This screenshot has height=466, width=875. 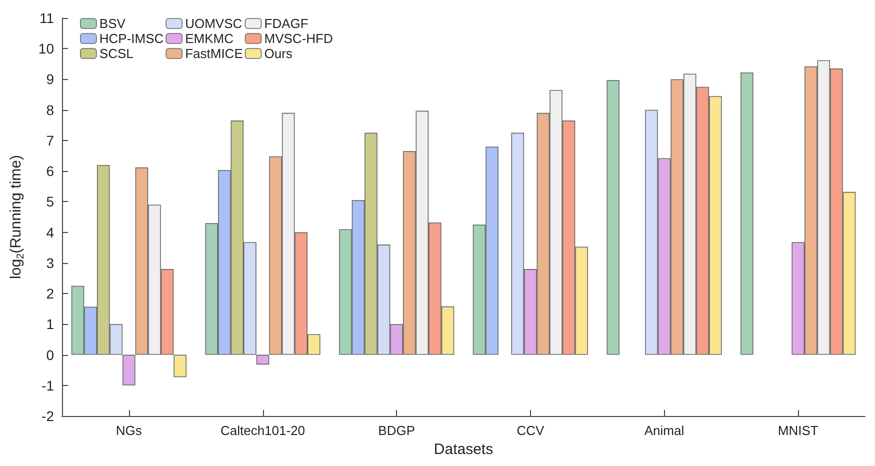 I want to click on legend-label: UOMVSC, so click(x=213, y=23).